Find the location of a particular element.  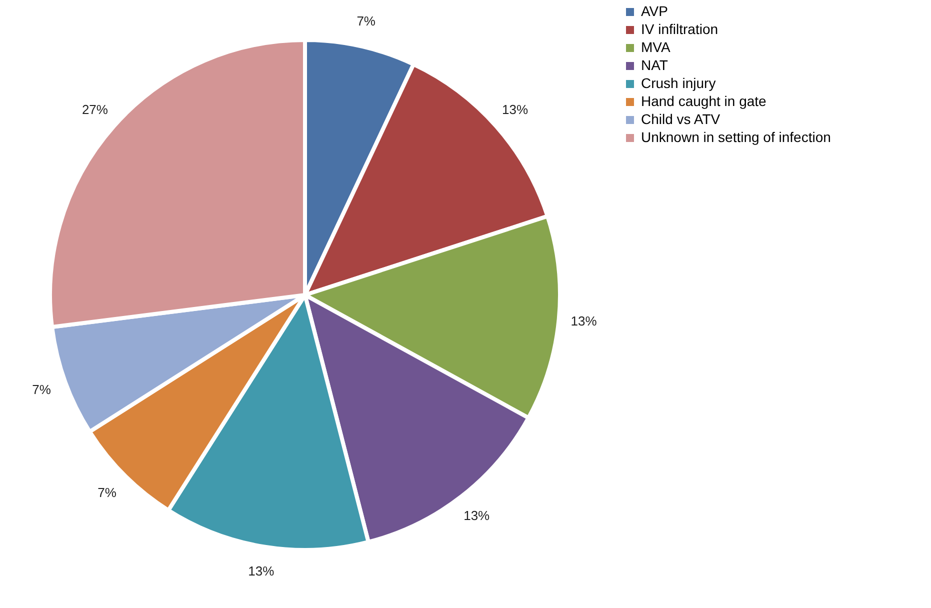

legend-label: Child vs ATV is located at coordinates (681, 119).